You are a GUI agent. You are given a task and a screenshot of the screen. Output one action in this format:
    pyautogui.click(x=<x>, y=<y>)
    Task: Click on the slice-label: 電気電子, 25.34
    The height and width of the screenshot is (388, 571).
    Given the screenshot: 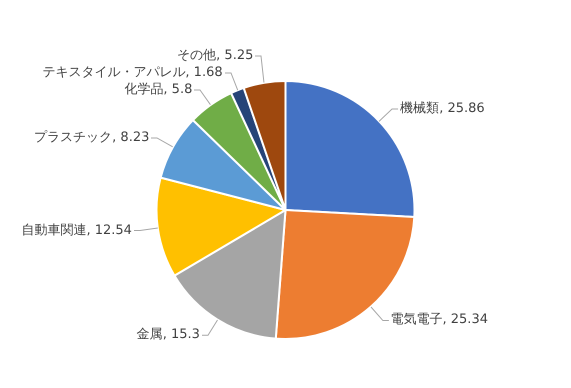 What is the action you would take?
    pyautogui.click(x=439, y=320)
    